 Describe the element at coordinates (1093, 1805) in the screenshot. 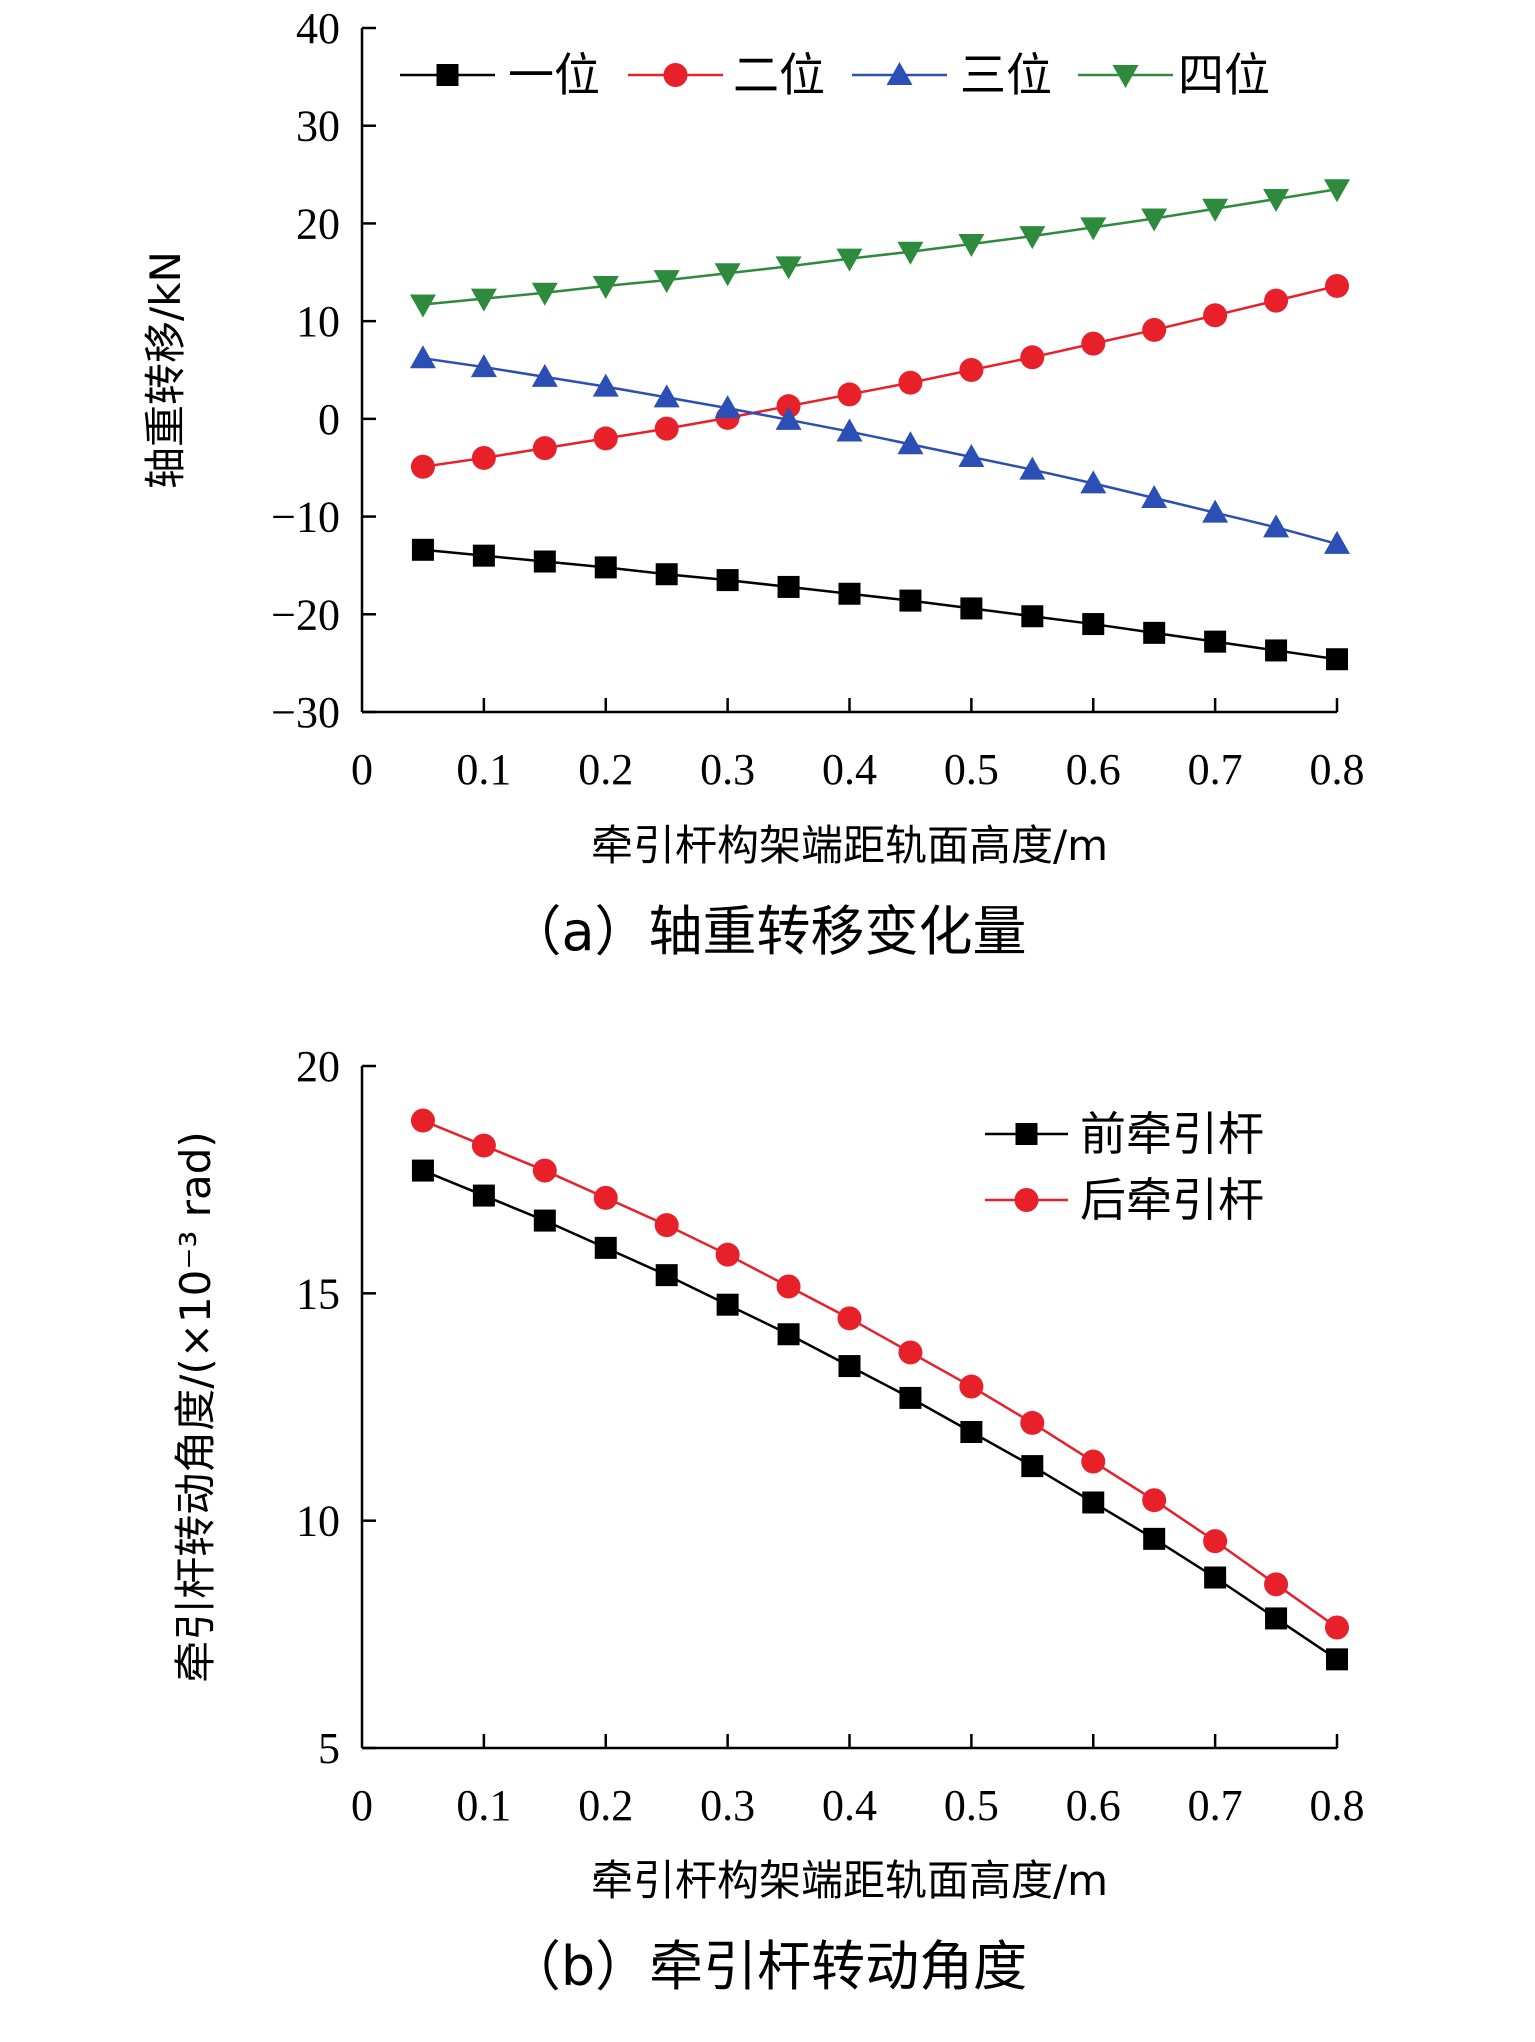

I see `x-tick-label: 0.6` at that location.